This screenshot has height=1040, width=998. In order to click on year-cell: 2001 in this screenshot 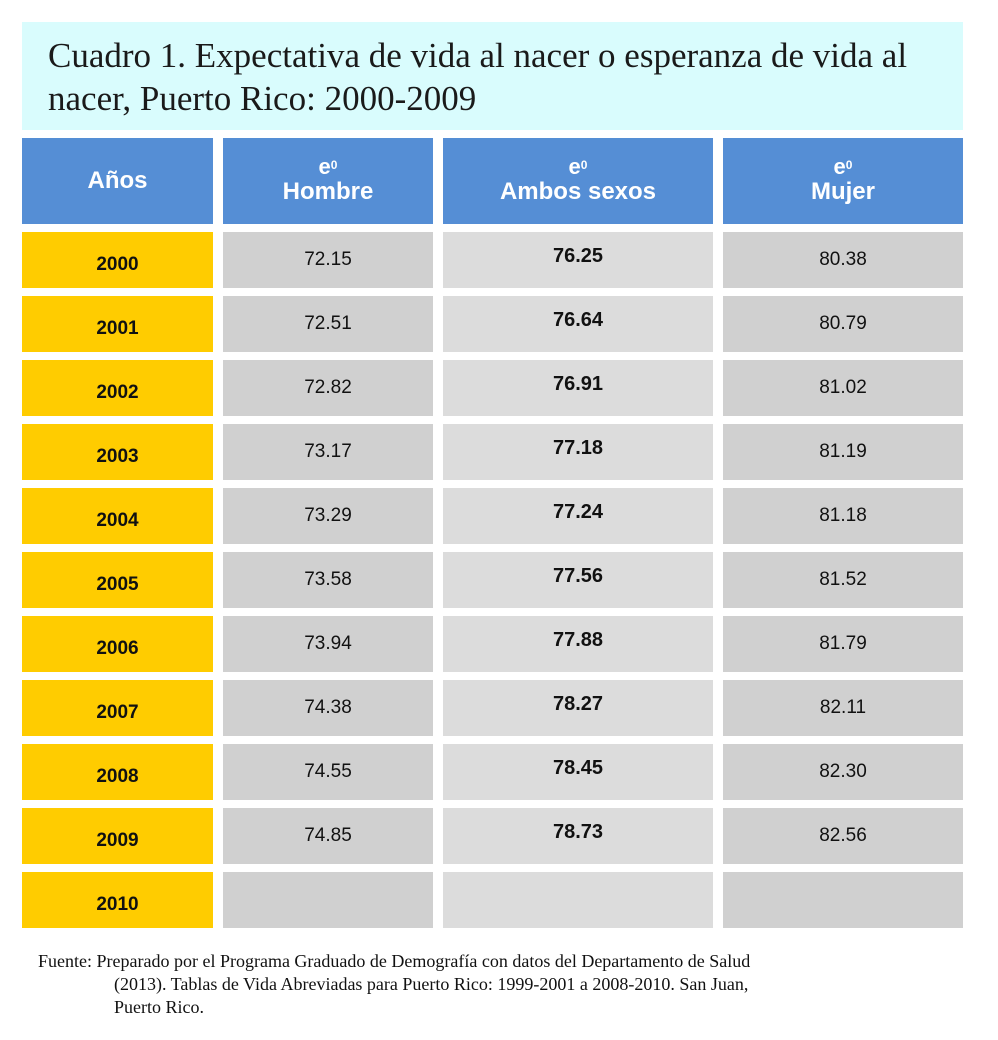, I will do `click(117, 324)`.